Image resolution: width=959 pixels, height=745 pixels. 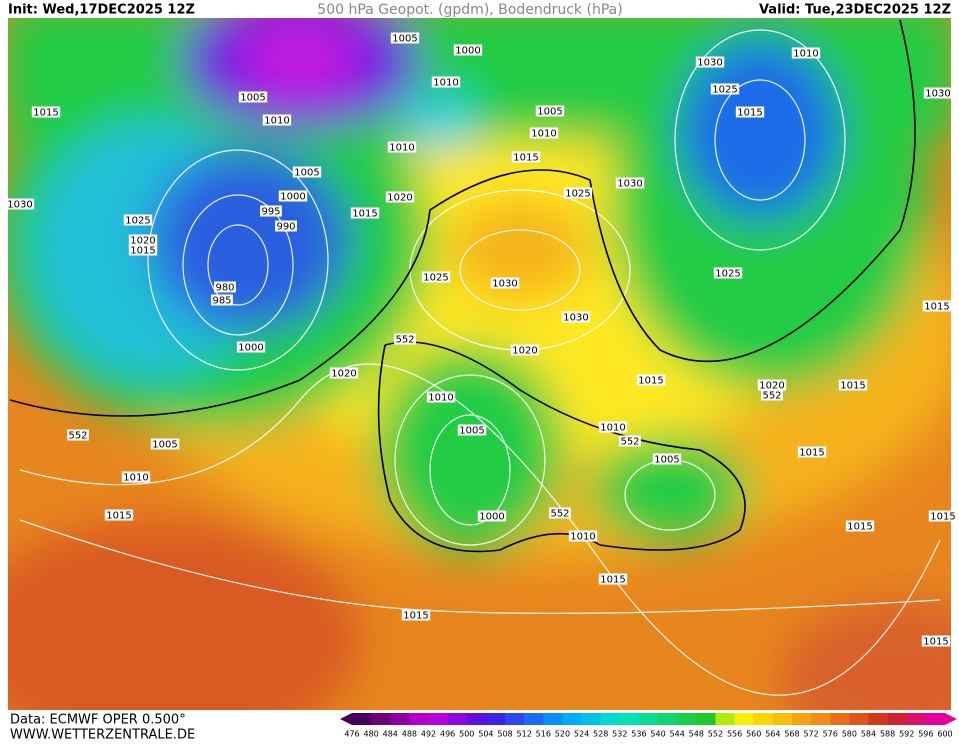 I want to click on colorbar-label: 584, so click(x=868, y=734).